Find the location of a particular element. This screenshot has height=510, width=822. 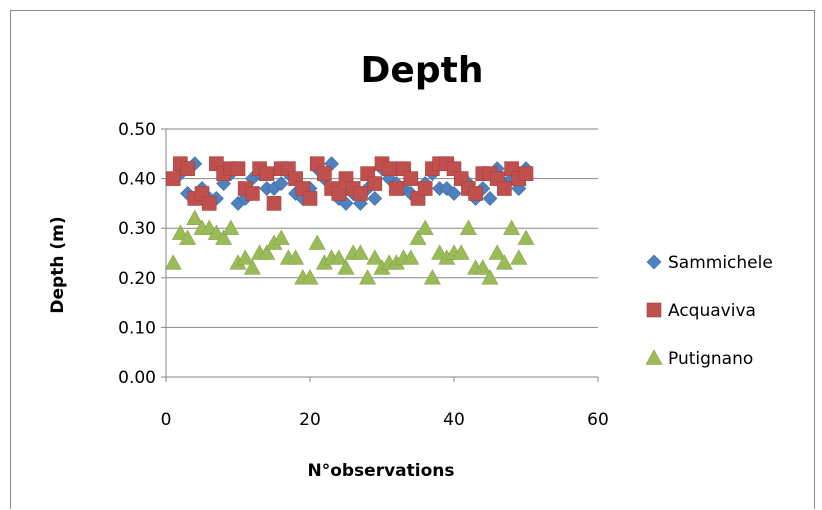

x-axis-title: N°observations is located at coordinates (380, 471).